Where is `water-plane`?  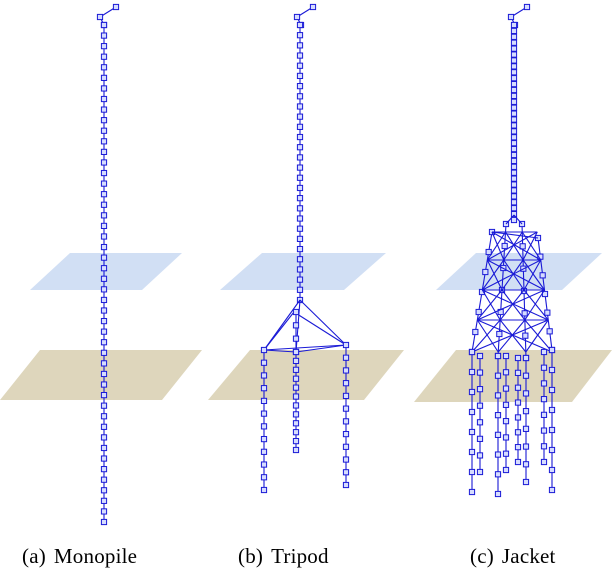
water-plane is located at coordinates (106, 271).